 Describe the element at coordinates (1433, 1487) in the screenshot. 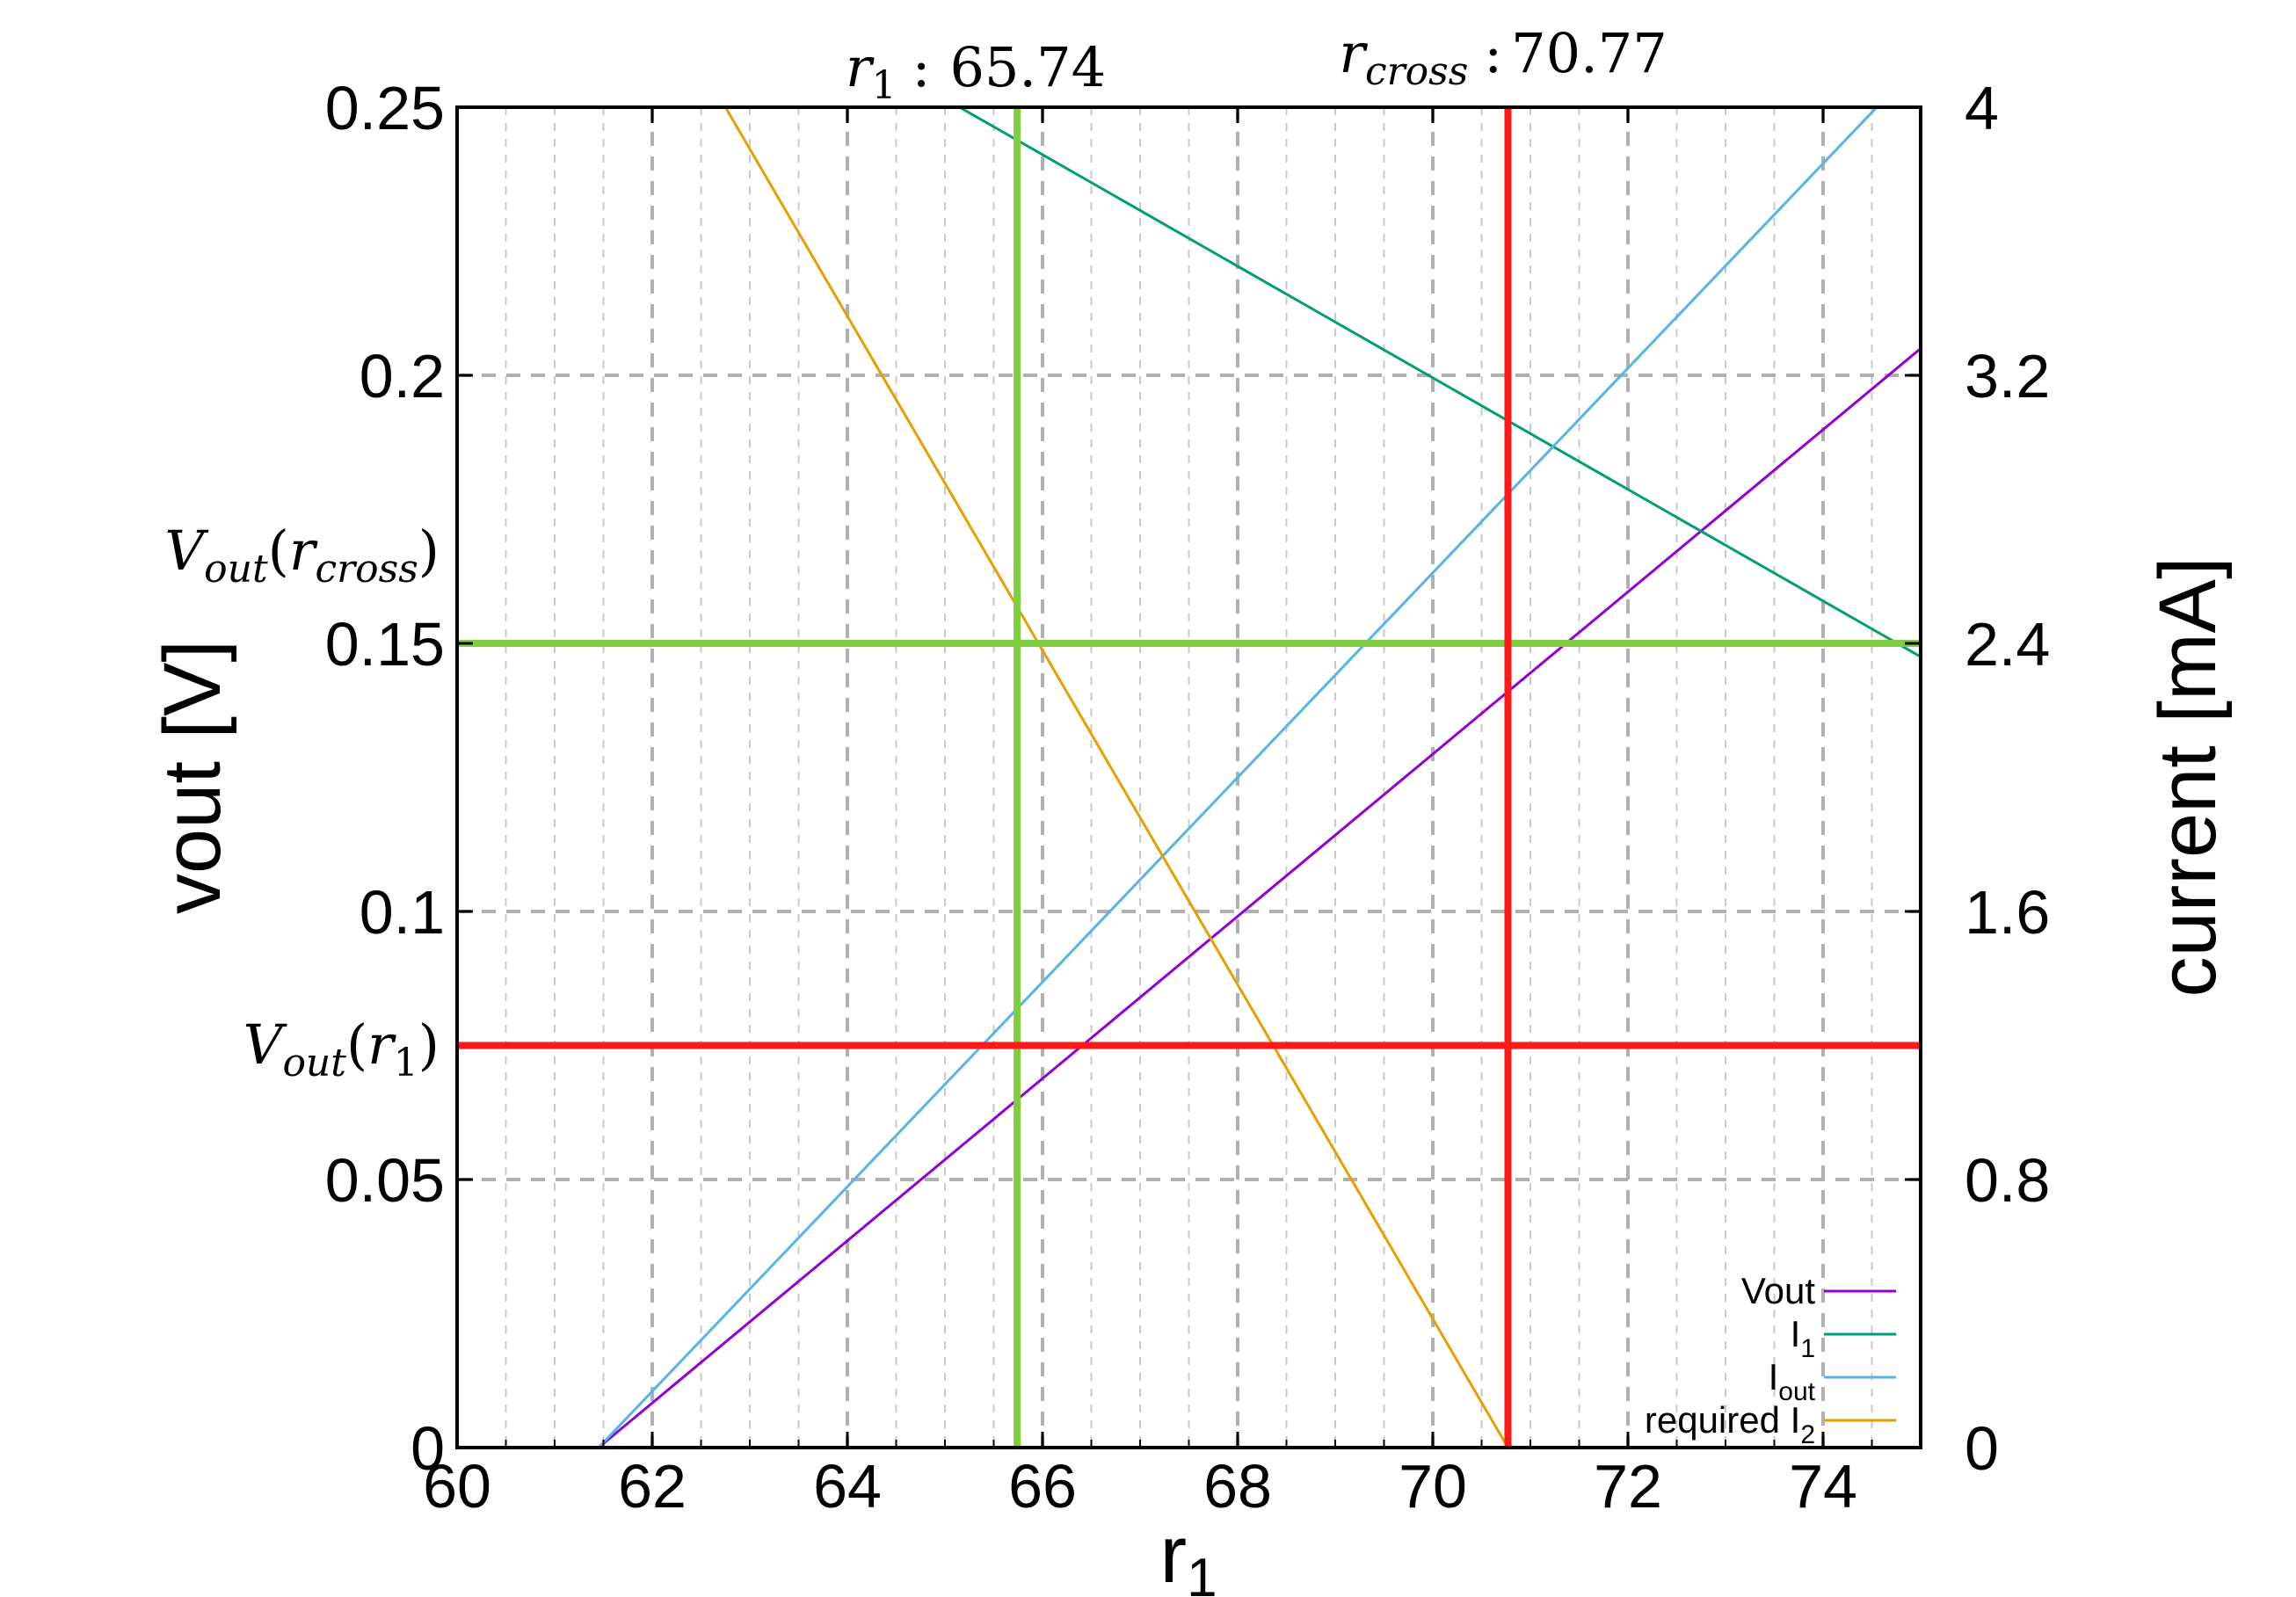

I see `x-tick-label: 70` at that location.